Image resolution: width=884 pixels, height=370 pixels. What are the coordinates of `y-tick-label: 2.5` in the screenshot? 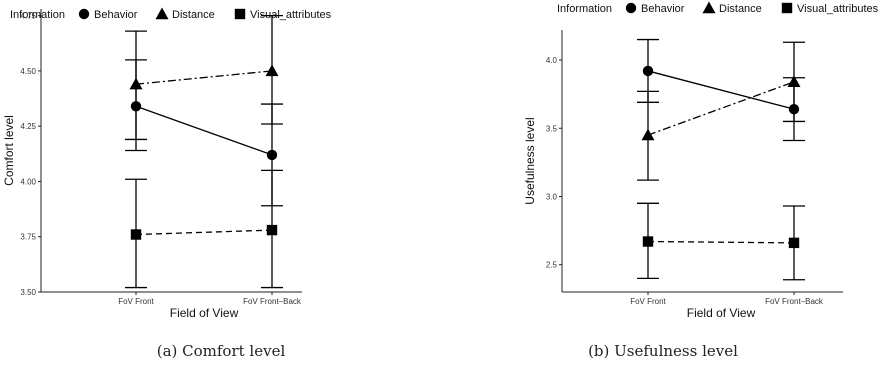 It's located at (552, 265).